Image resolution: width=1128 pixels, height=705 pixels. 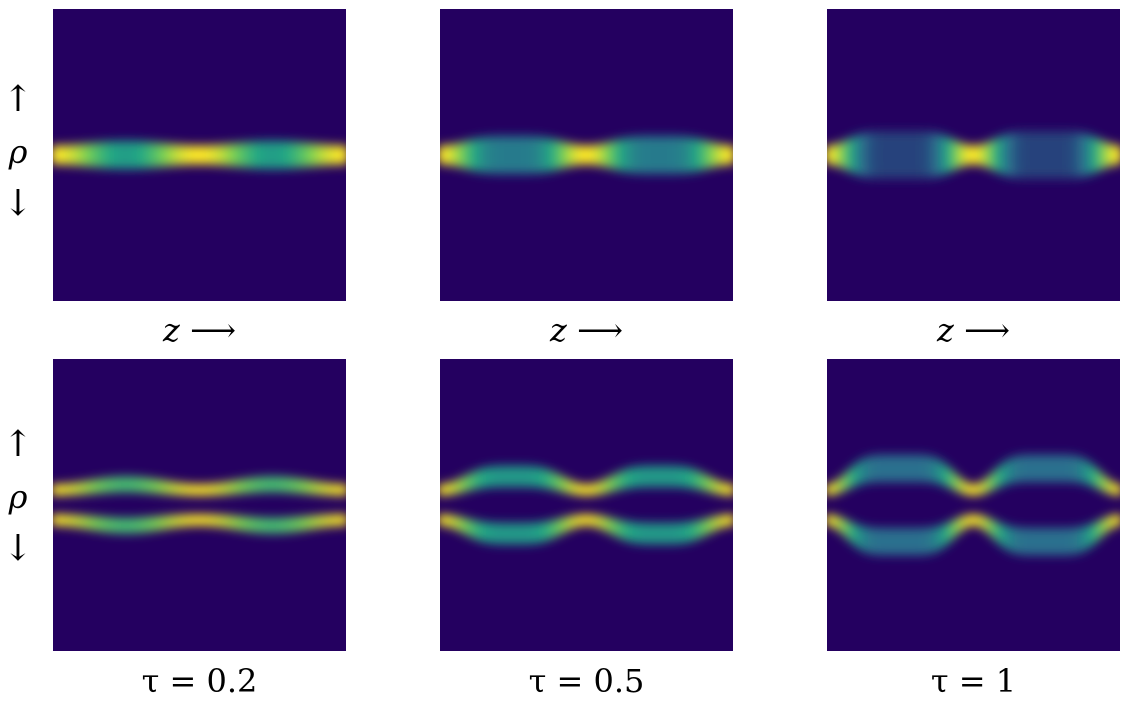 I want to click on heatmap-panel-r1-c0, so click(x=199, y=505).